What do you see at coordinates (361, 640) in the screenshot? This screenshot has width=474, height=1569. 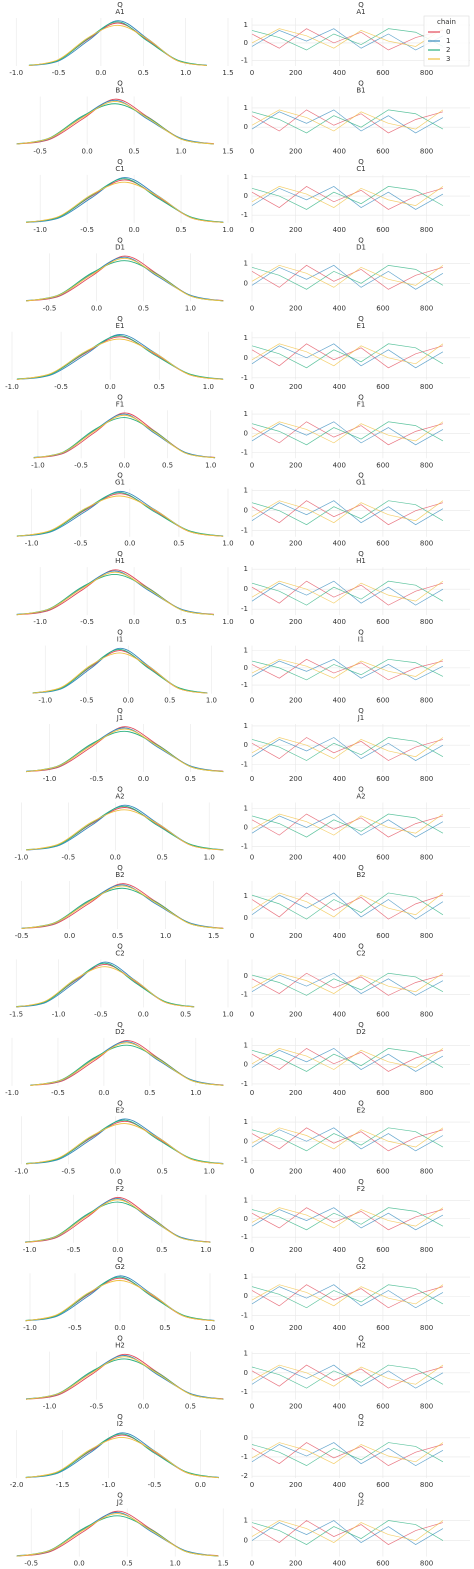 I see `panel-subtitle: I1` at bounding box center [361, 640].